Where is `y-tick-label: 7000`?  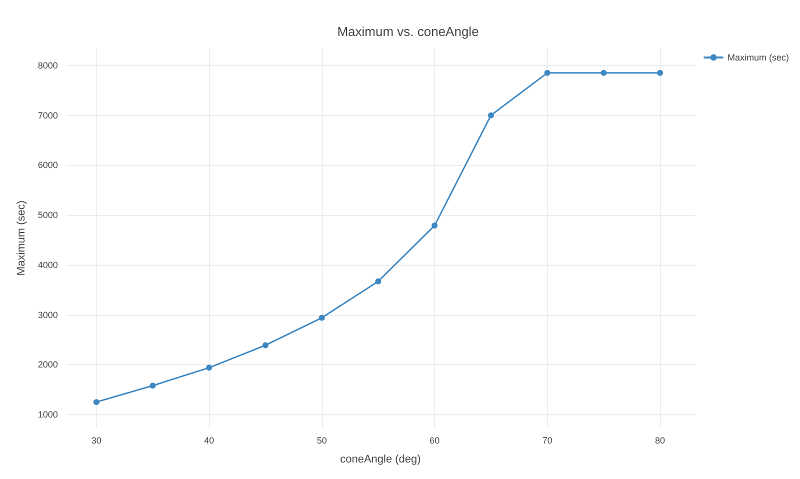 y-tick-label: 7000 is located at coordinates (48, 115).